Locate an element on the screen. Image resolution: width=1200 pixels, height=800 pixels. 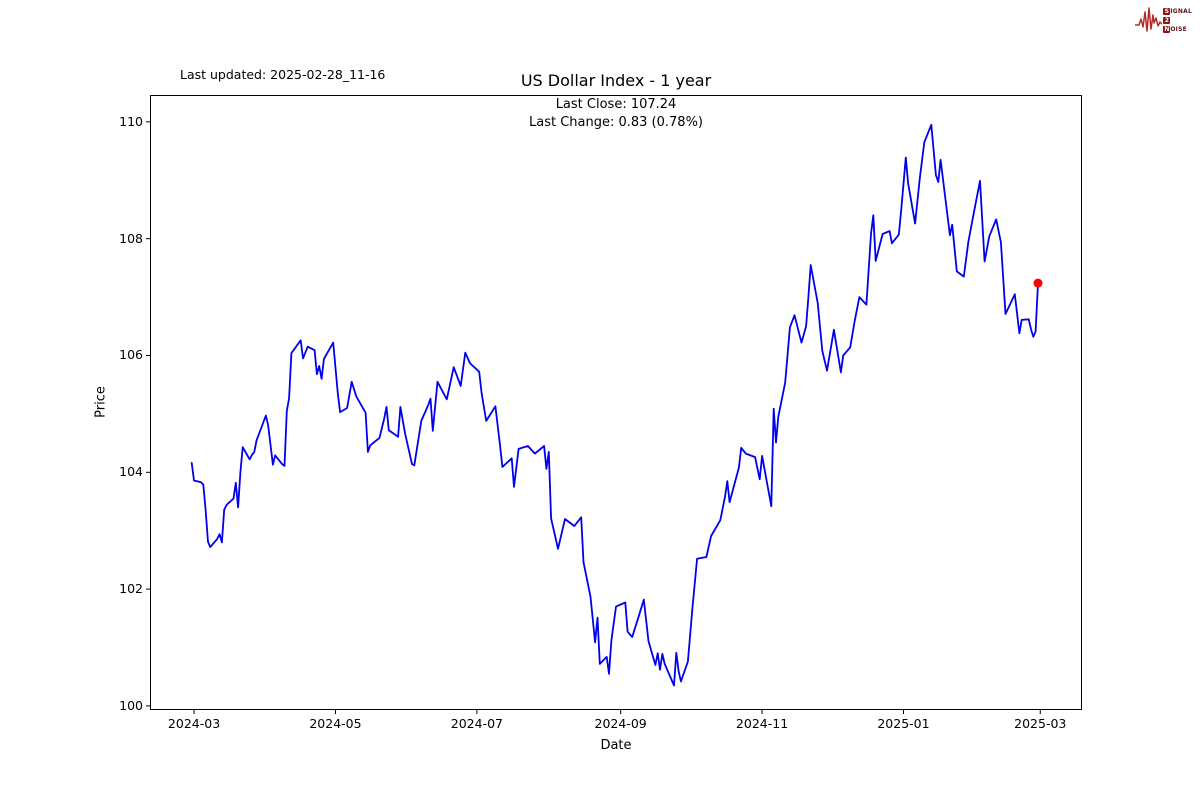
y-tick-label: 102 is located at coordinates (131, 589).